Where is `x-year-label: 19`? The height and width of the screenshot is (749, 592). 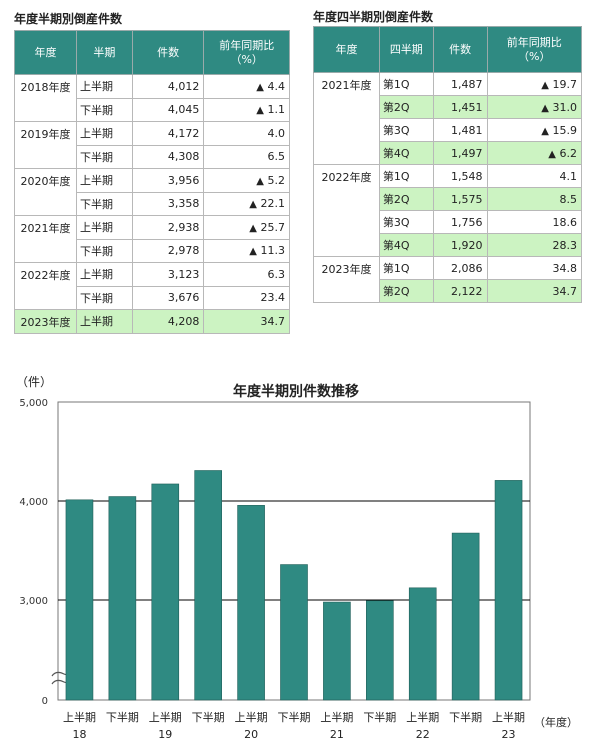 x-year-label: 19 is located at coordinates (165, 734).